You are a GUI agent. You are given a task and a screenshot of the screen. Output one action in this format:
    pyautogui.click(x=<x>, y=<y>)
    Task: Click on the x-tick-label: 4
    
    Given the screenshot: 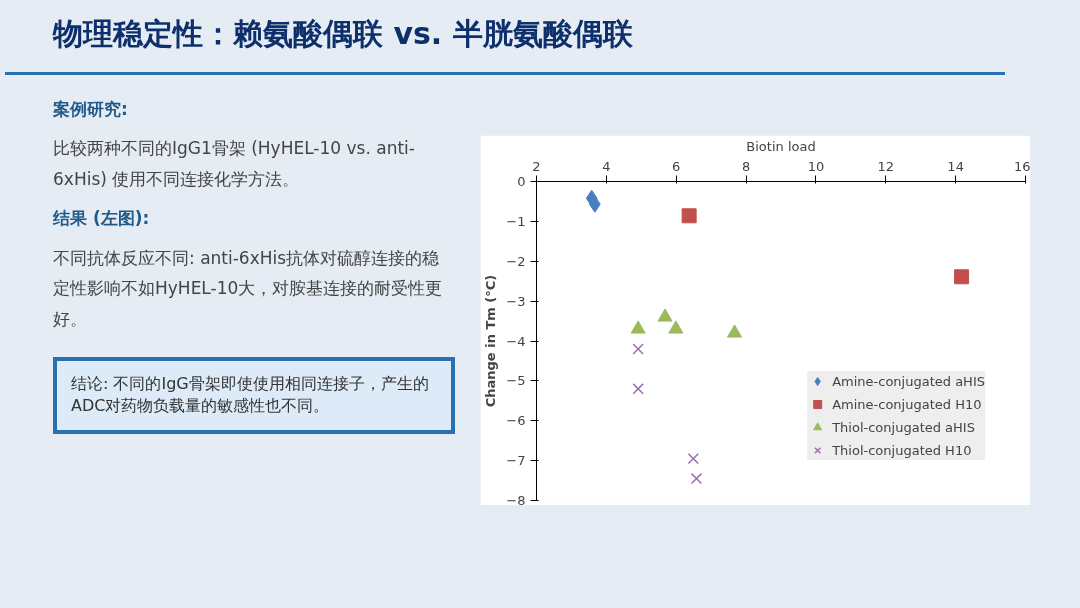 What is the action you would take?
    pyautogui.click(x=606, y=166)
    